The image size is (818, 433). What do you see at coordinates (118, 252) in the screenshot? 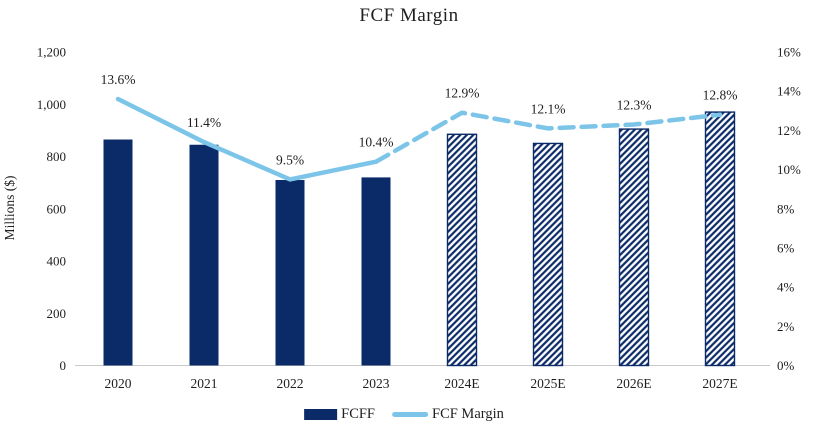
I see `bar-2020` at bounding box center [118, 252].